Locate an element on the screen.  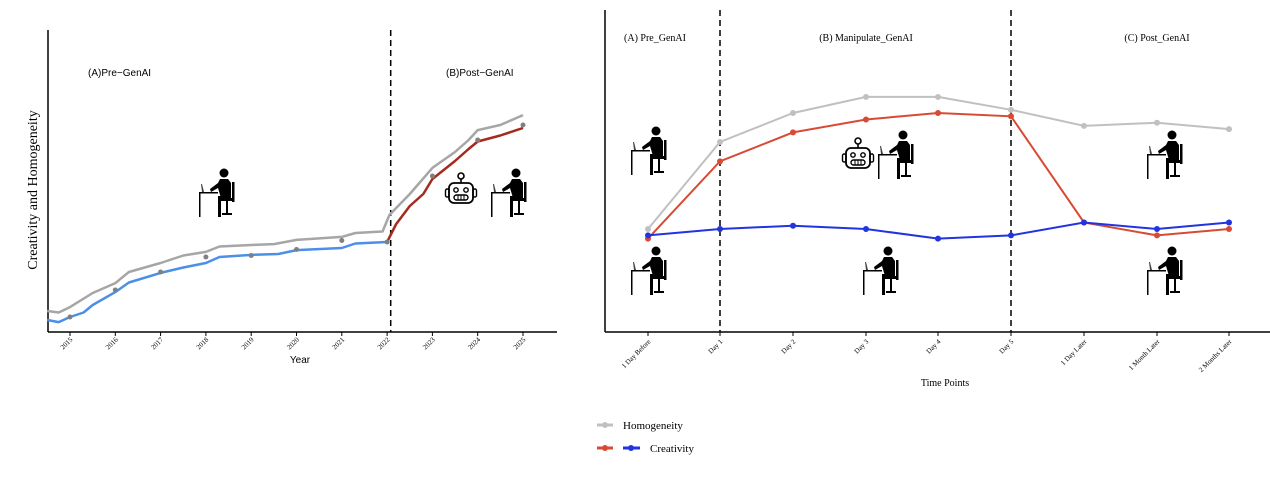
right-x-label: Time Points is located at coordinates (945, 383).